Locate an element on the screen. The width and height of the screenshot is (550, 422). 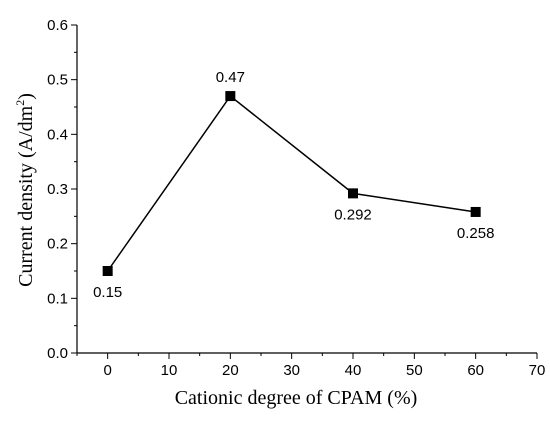
y-tick-label: 0.0 is located at coordinates (57, 353).